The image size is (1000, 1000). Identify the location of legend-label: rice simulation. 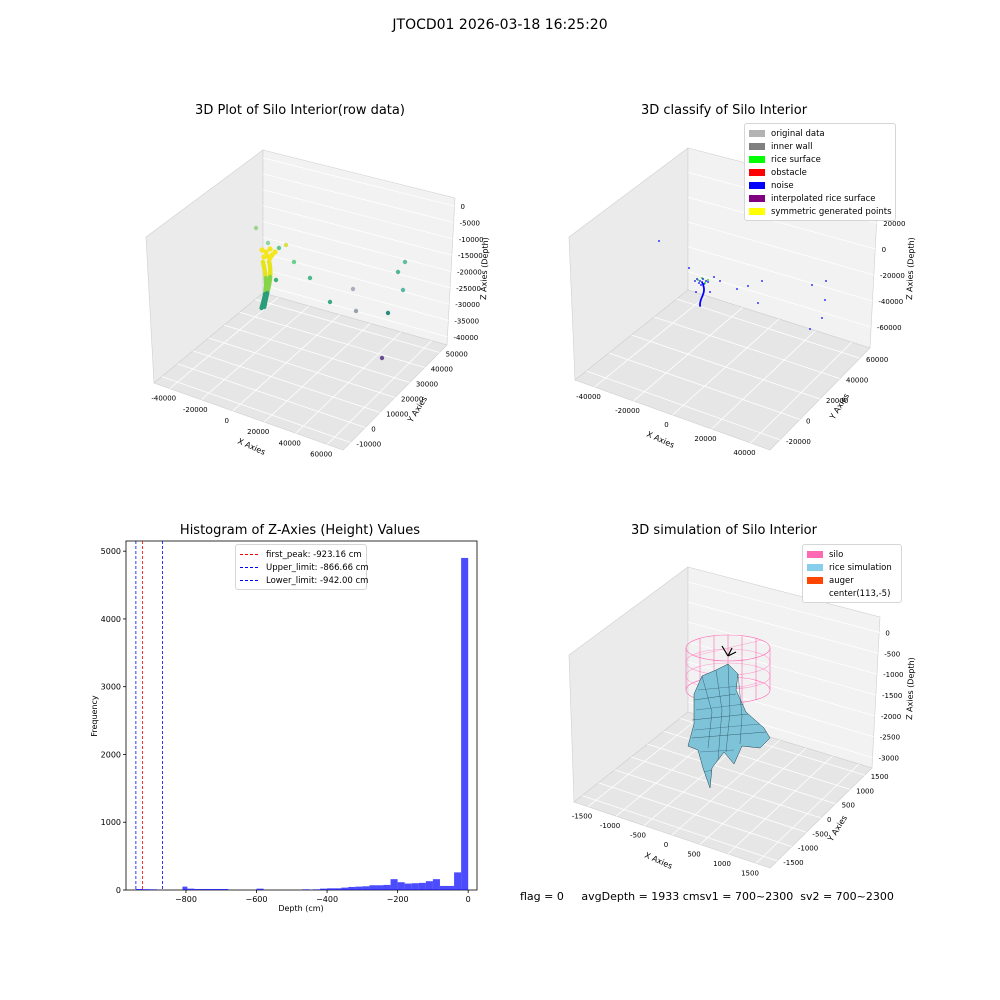
(860, 567).